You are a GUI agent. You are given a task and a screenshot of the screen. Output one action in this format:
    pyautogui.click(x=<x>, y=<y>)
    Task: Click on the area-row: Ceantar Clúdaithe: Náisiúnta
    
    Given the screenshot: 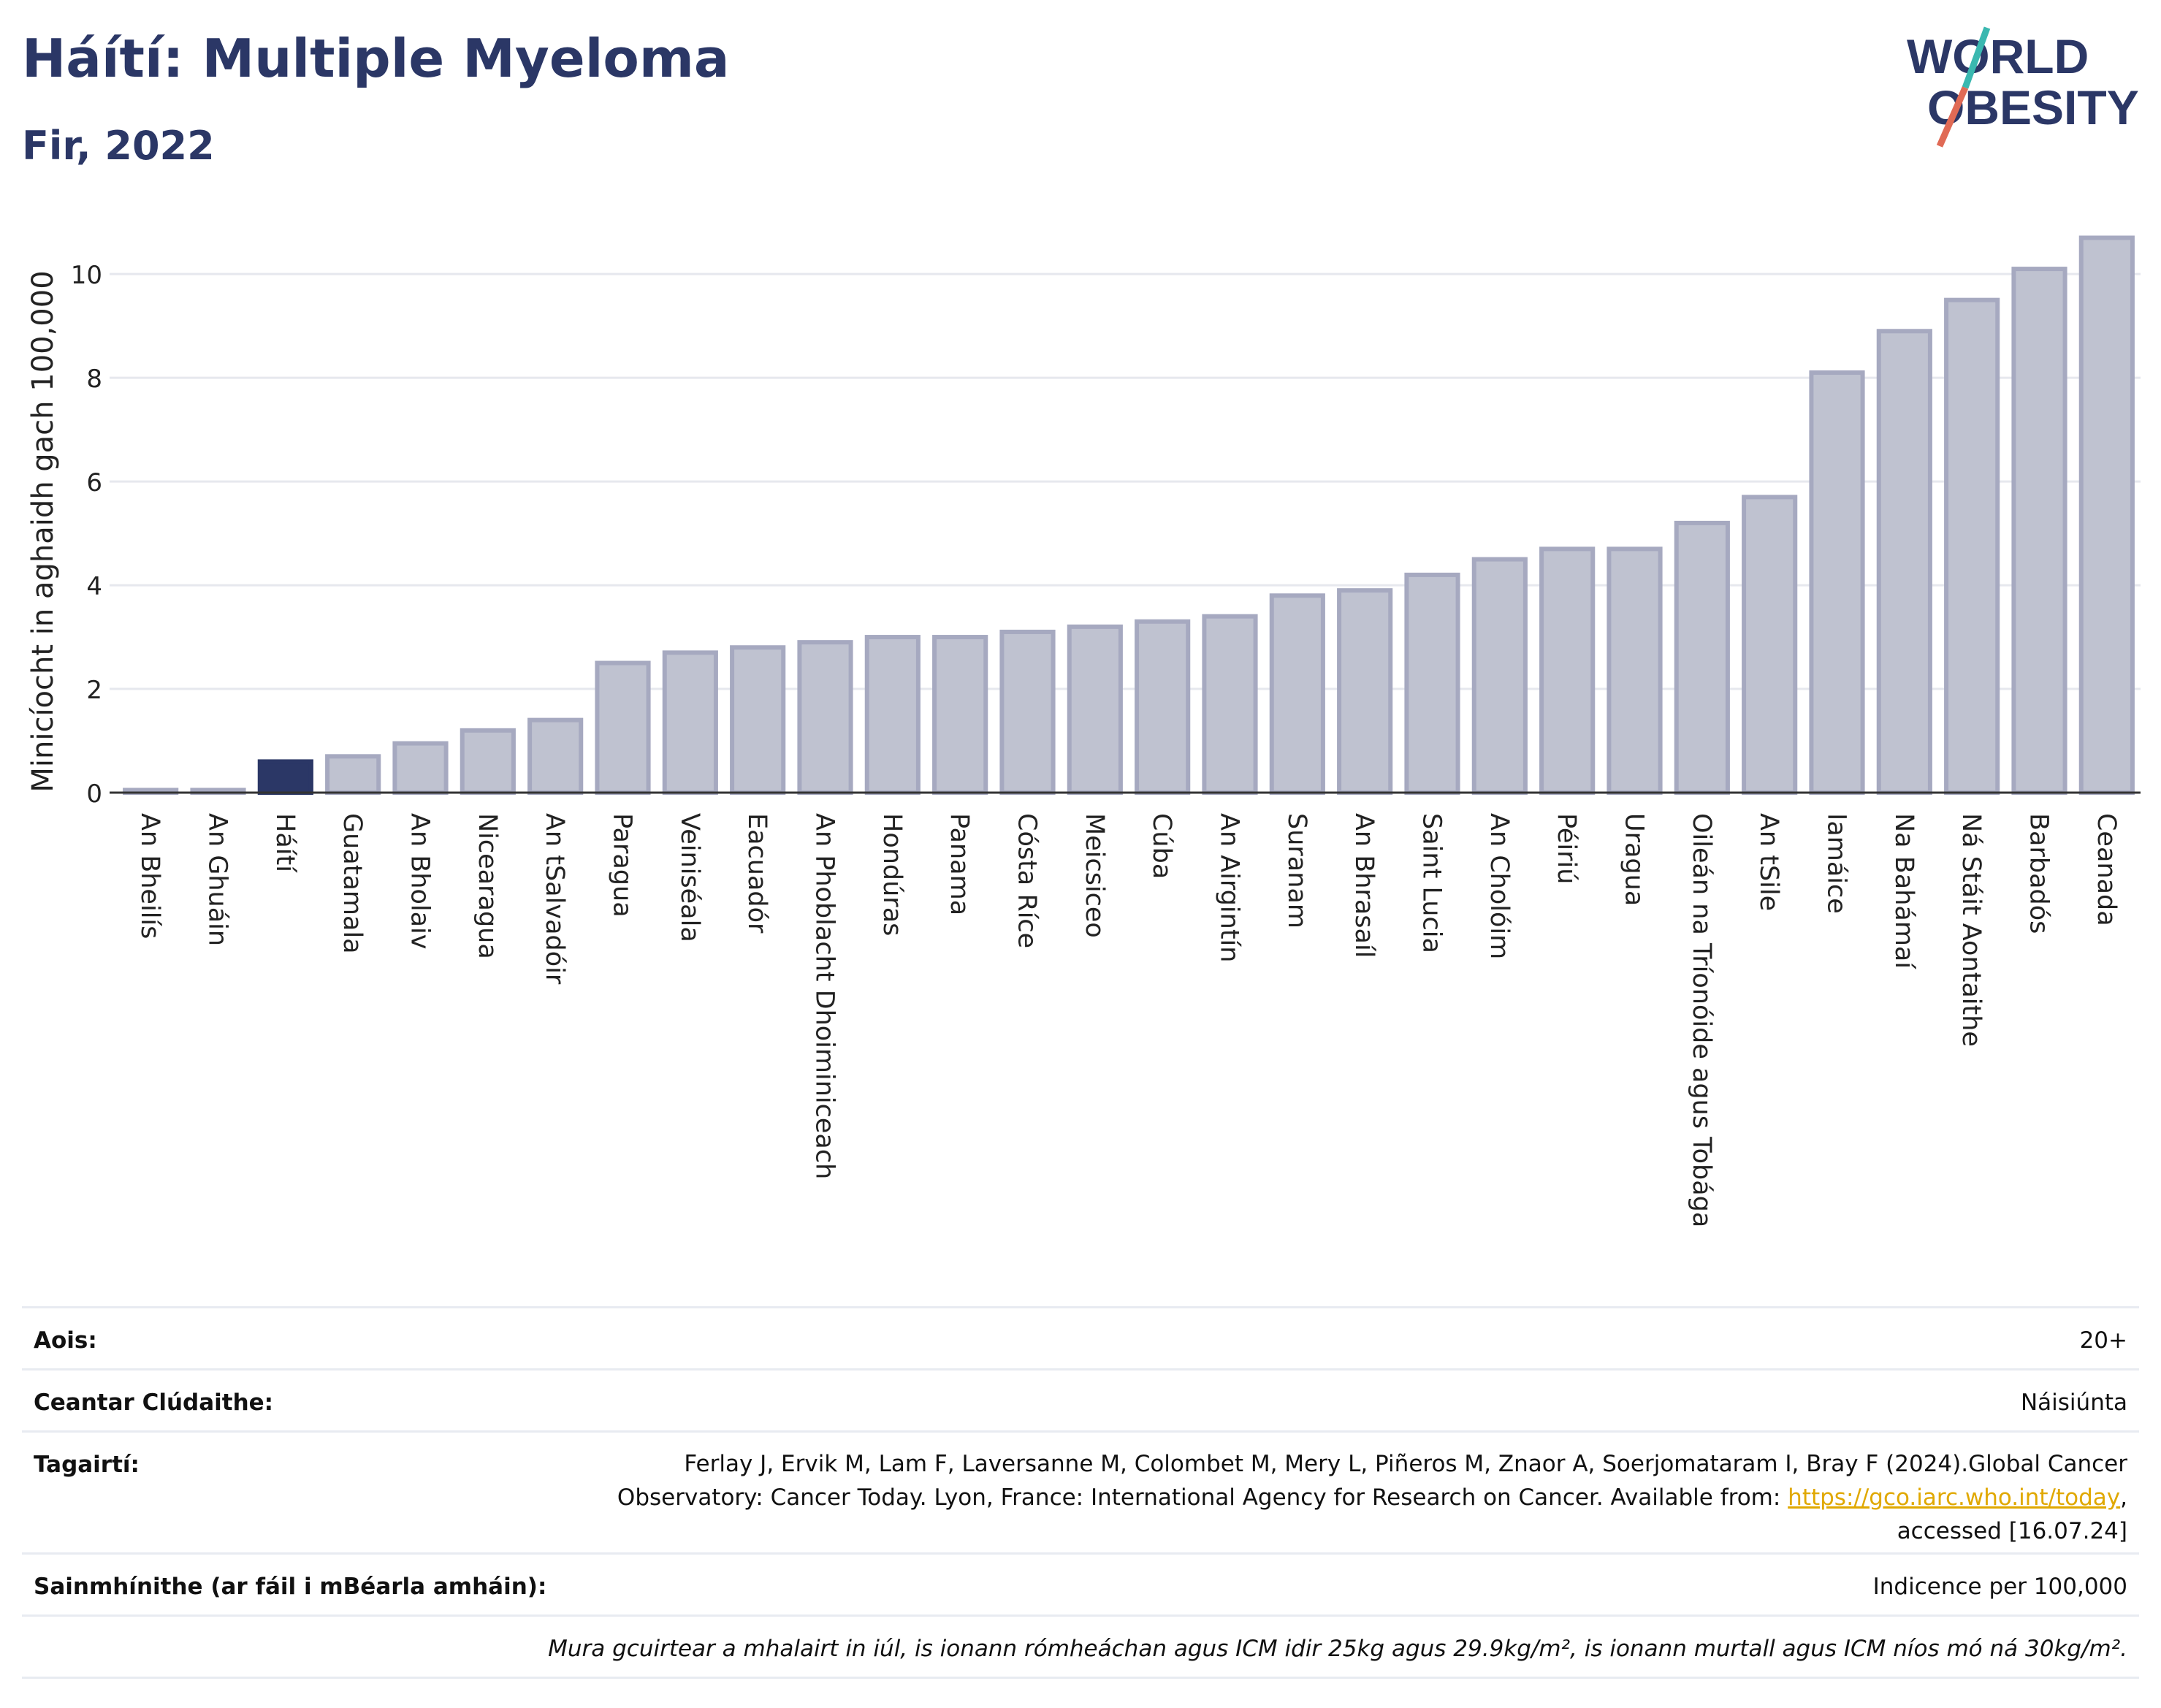 What is the action you would take?
    pyautogui.click(x=1080, y=1399)
    